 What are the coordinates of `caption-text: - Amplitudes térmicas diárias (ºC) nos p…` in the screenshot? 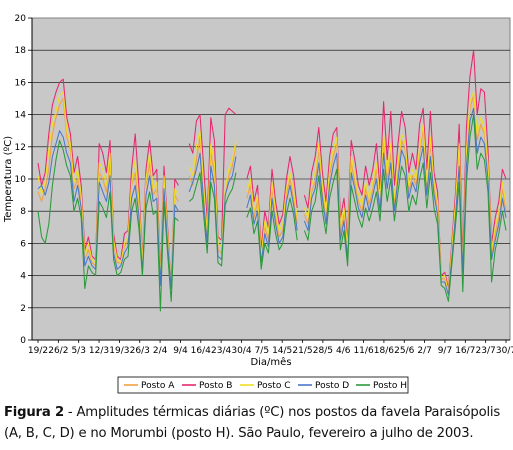 It's located at (252, 423).